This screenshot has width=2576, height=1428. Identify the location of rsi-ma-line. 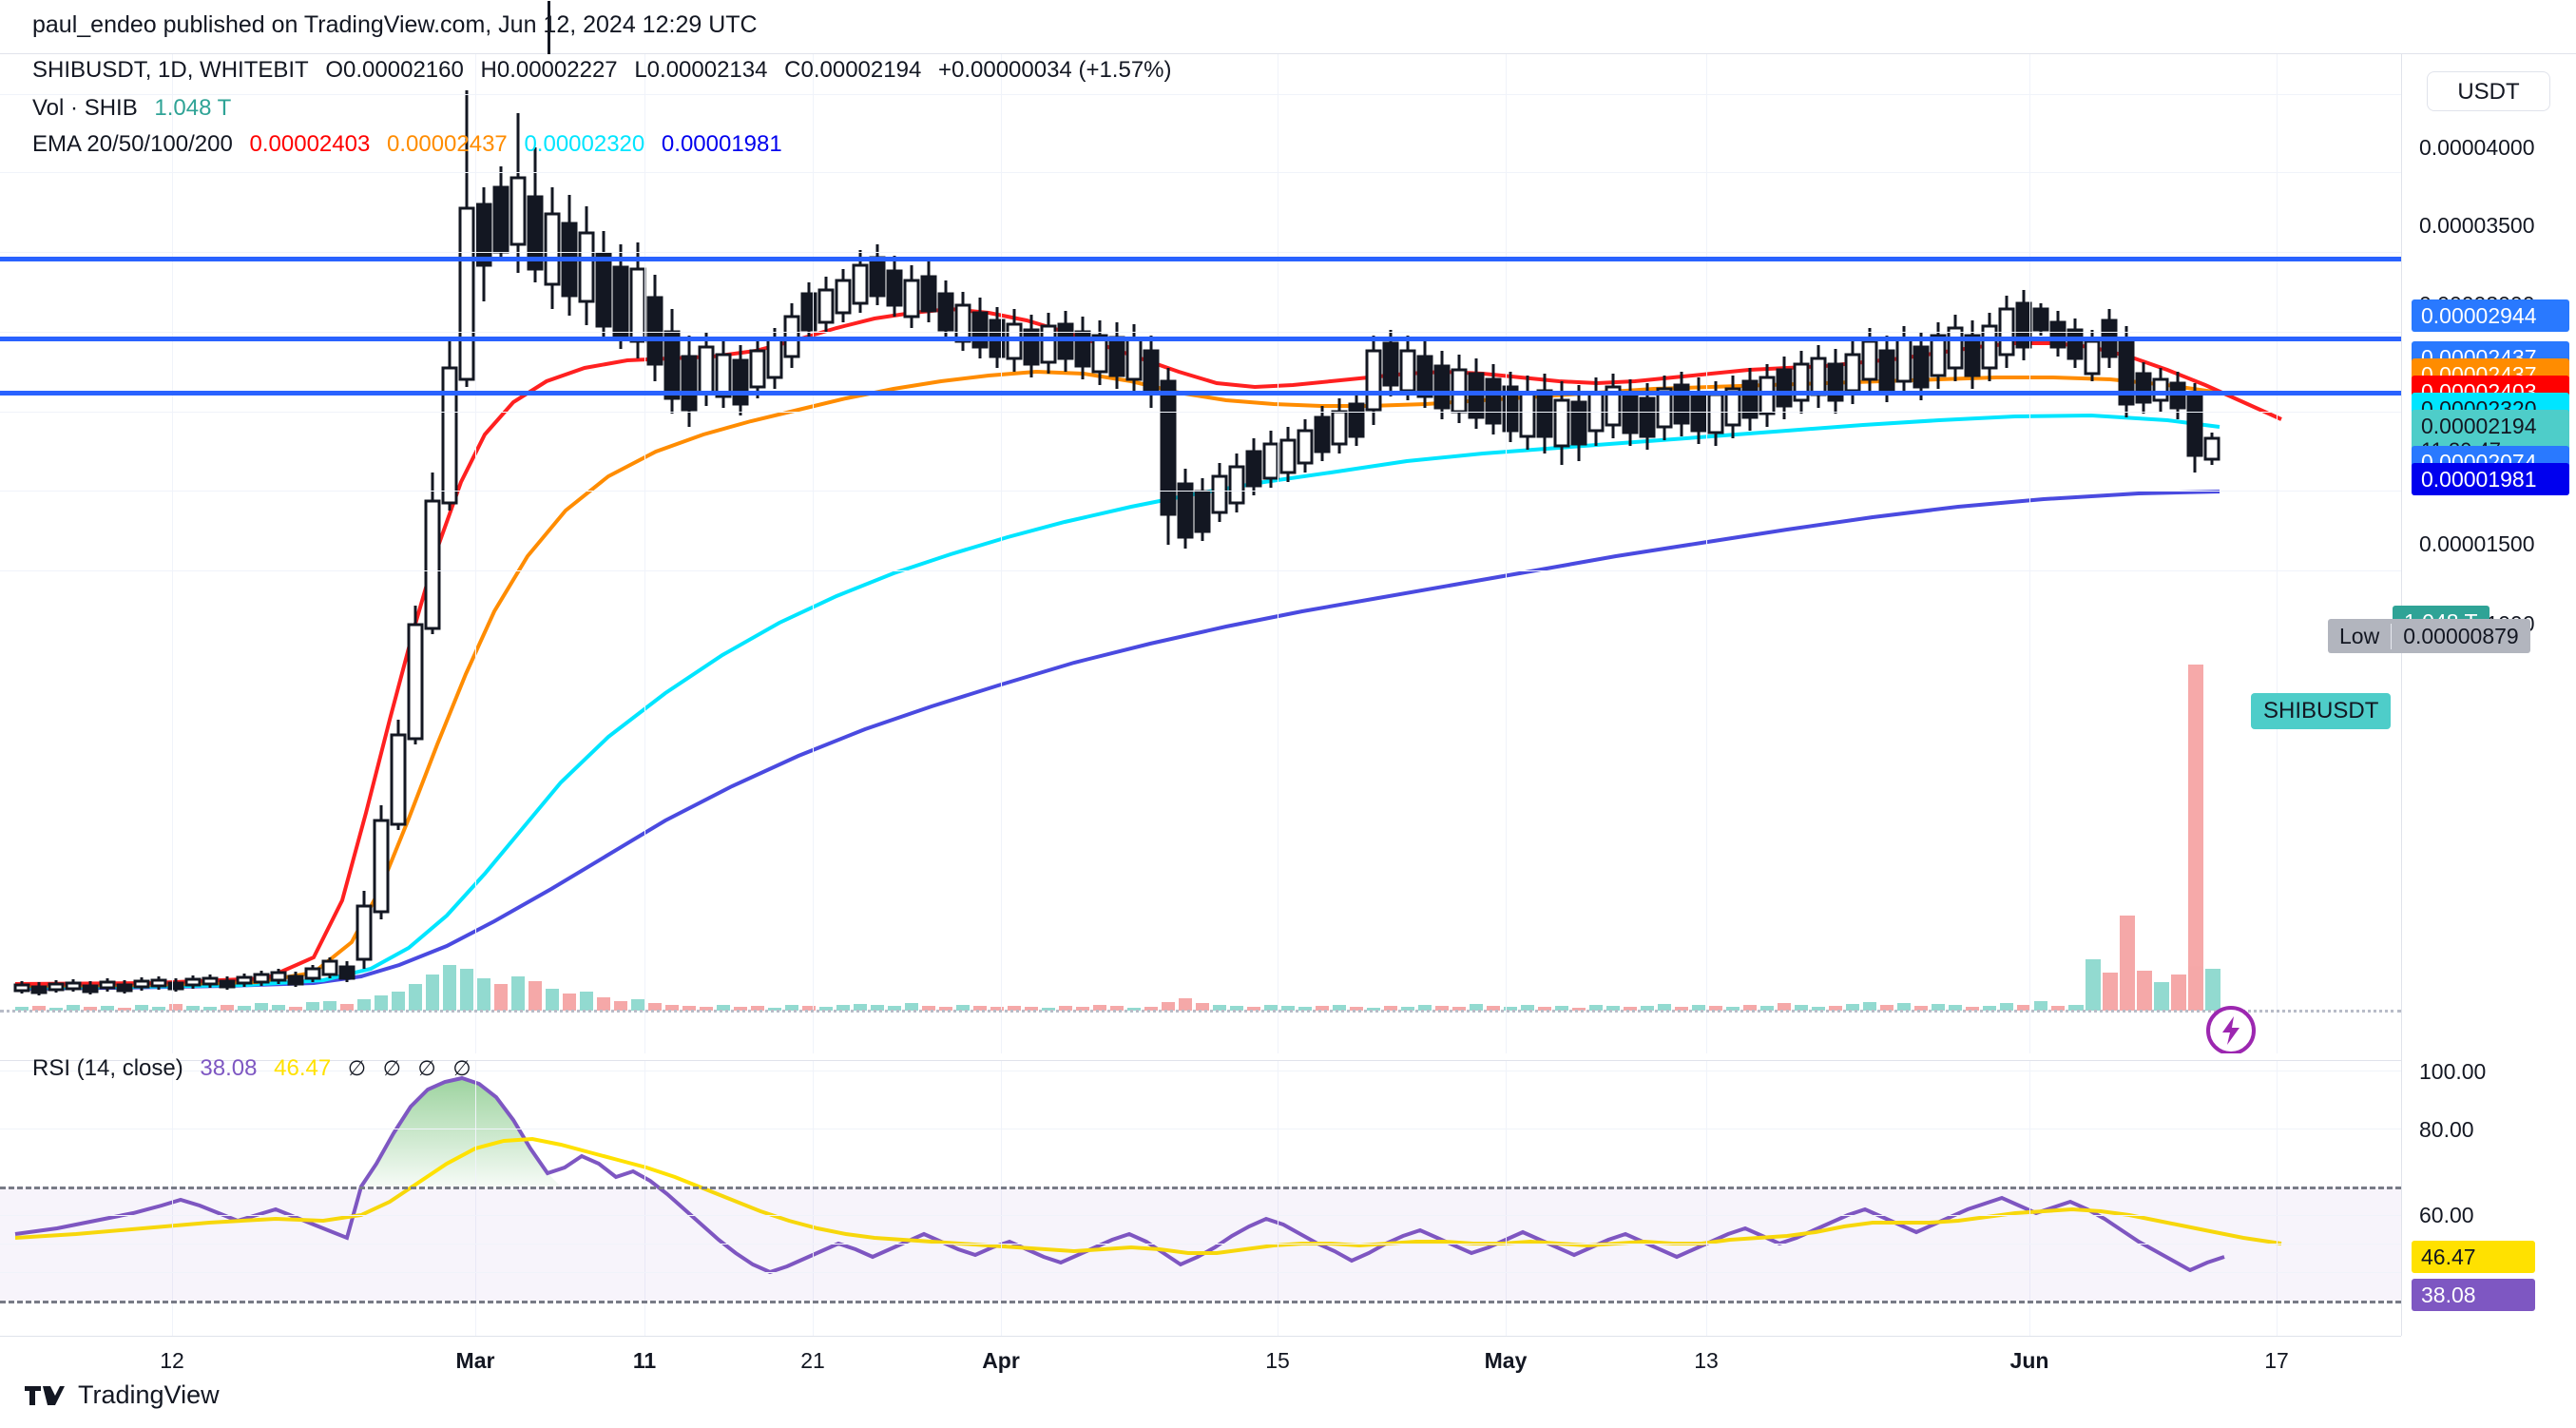
(1148, 1196).